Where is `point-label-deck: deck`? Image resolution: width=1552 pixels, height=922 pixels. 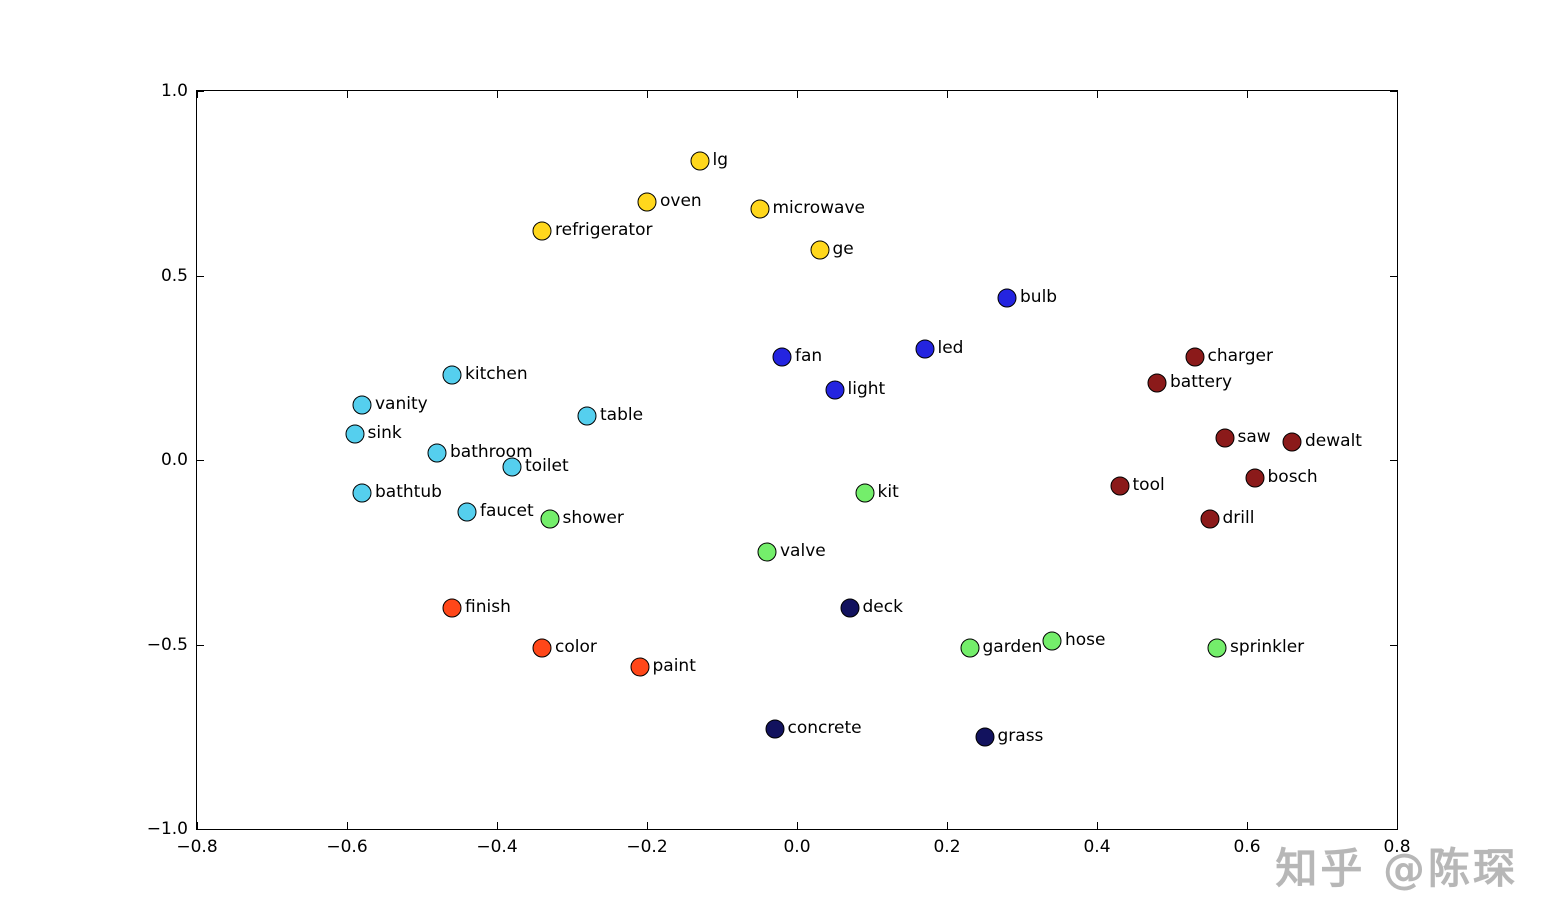
point-label-deck: deck is located at coordinates (882, 606).